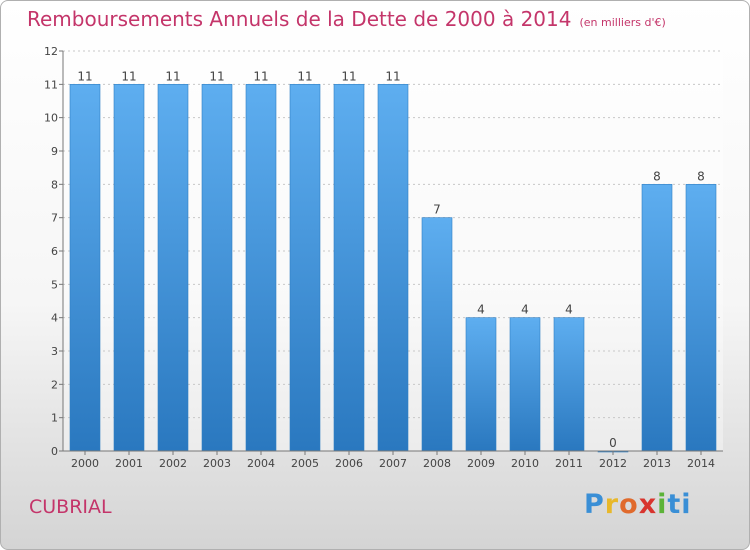 The height and width of the screenshot is (550, 750). What do you see at coordinates (54, 151) in the screenshot?
I see `y-tick-label: 9` at bounding box center [54, 151].